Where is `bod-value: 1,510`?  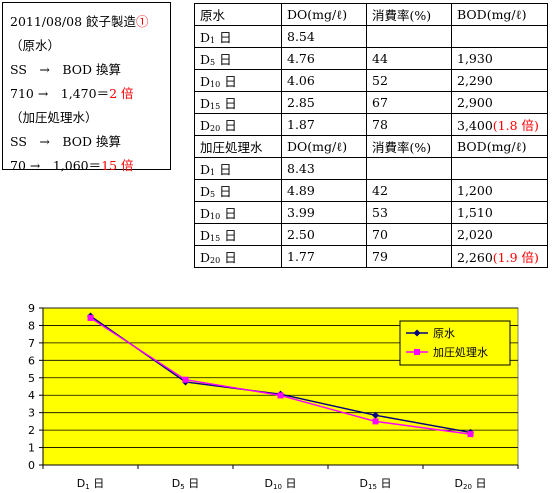 bod-value: 1,510 is located at coordinates (475, 212).